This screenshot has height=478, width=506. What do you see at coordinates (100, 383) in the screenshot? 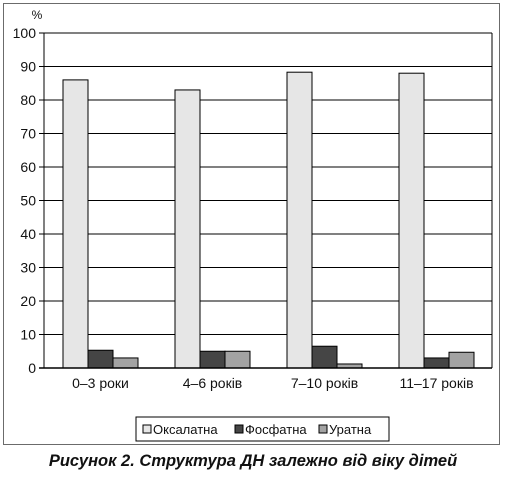
I see `x-tick-label: 0–3 роки` at bounding box center [100, 383].